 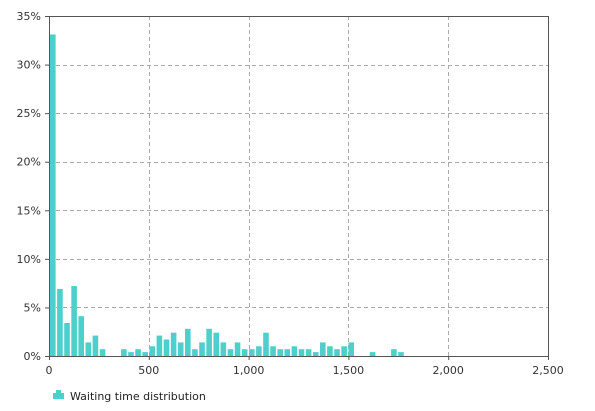 What do you see at coordinates (349, 370) in the screenshot?
I see `x-tick-label: 1,500` at bounding box center [349, 370].